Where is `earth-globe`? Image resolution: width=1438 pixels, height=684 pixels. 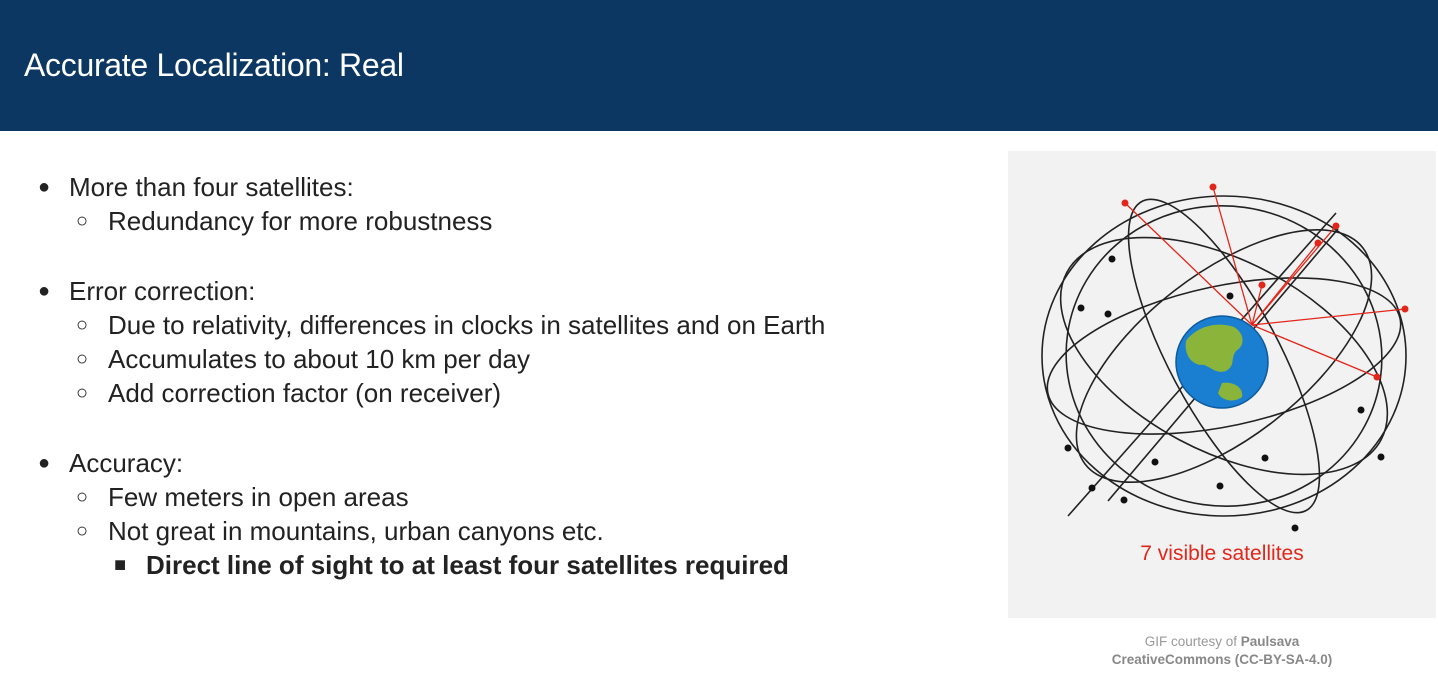 earth-globe is located at coordinates (1222, 362).